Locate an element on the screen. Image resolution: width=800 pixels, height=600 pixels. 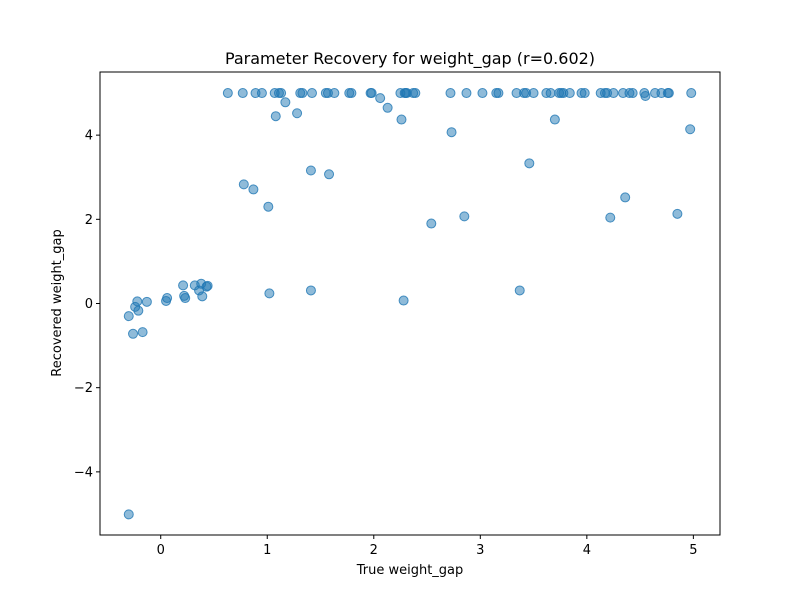
y-tick-label: 0 is located at coordinates (89, 304).